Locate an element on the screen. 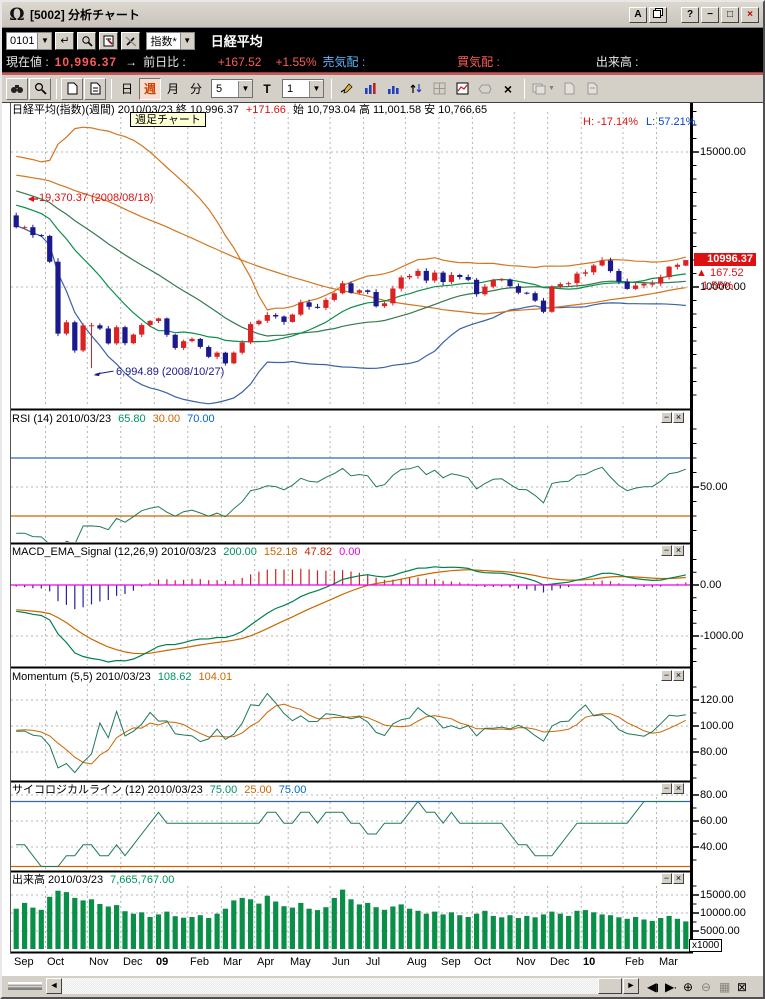 The height and width of the screenshot is (999, 765). zoom-out-button: ⊖ is located at coordinates (702, 985).